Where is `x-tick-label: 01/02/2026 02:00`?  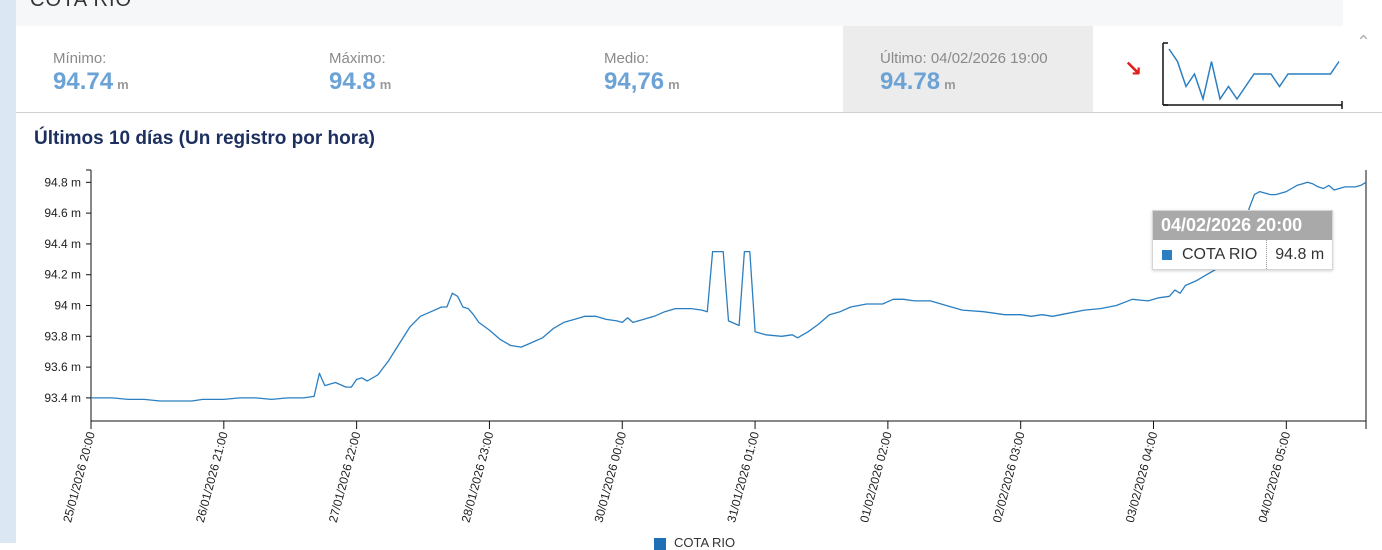
x-tick-label: 01/02/2026 02:00 is located at coordinates (876, 477).